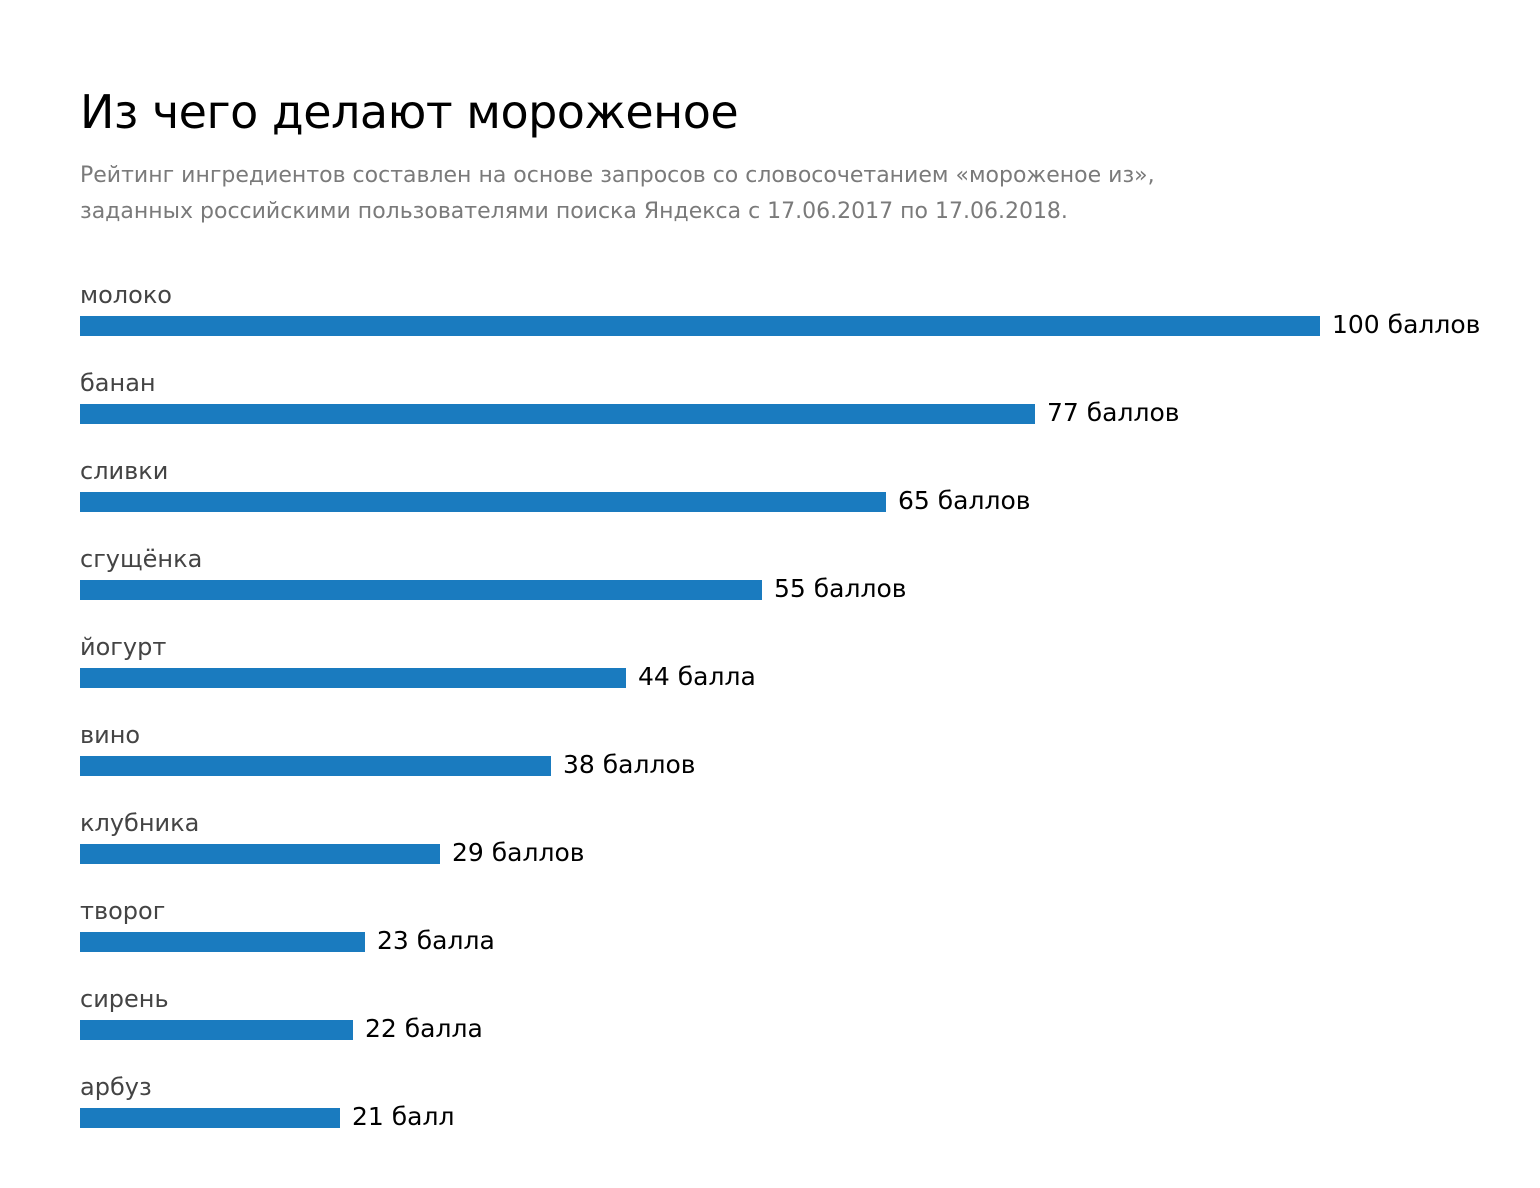  What do you see at coordinates (840, 588) in the screenshot?
I see `value-label: 55 баллов` at bounding box center [840, 588].